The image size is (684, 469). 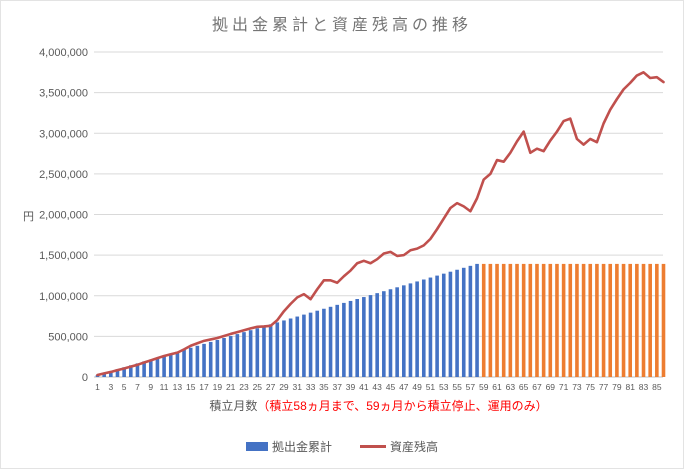 What do you see at coordinates (414, 447) in the screenshot?
I see `legend-label-balance: 資産残高` at bounding box center [414, 447].